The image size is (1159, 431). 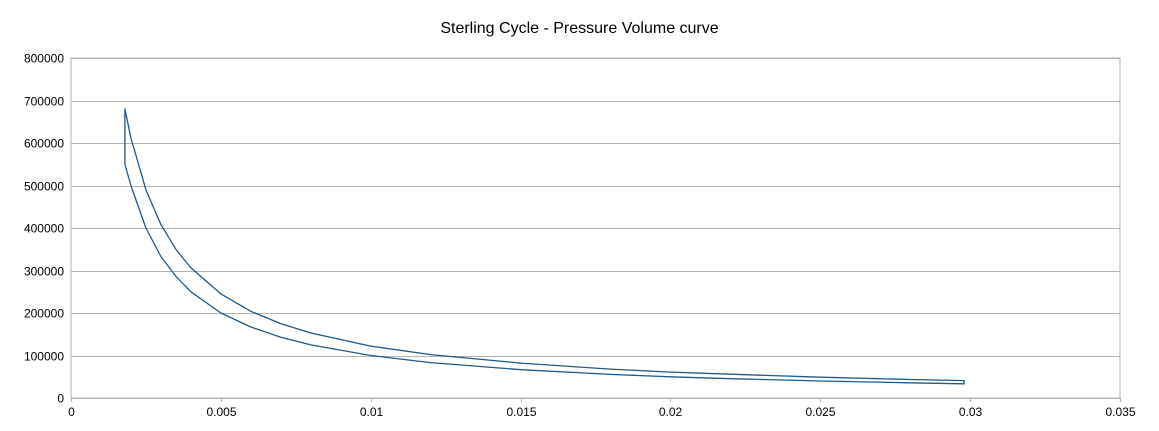 What do you see at coordinates (221, 412) in the screenshot?
I see `x-tick-label: 0.005` at bounding box center [221, 412].